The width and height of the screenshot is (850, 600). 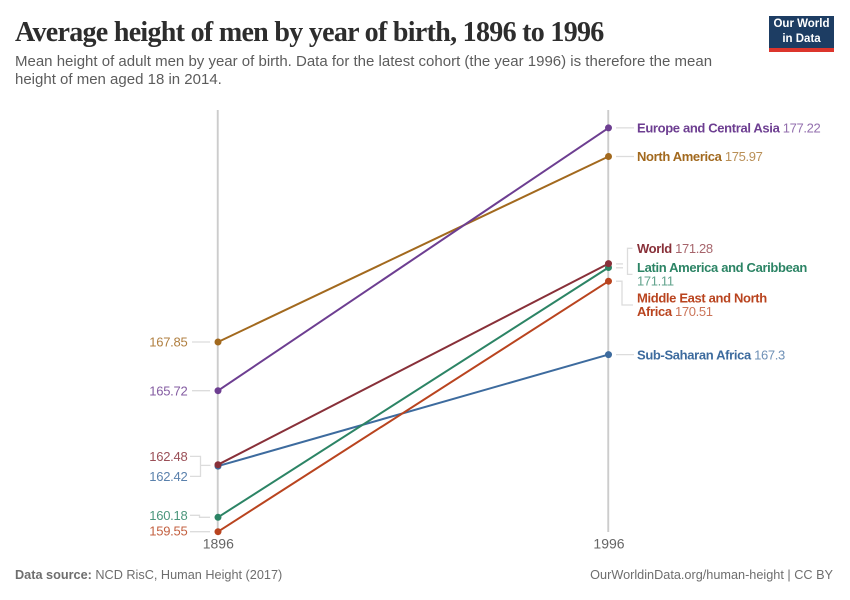 I want to click on svg-text: Latin America and Caribbean, so click(x=722, y=267).